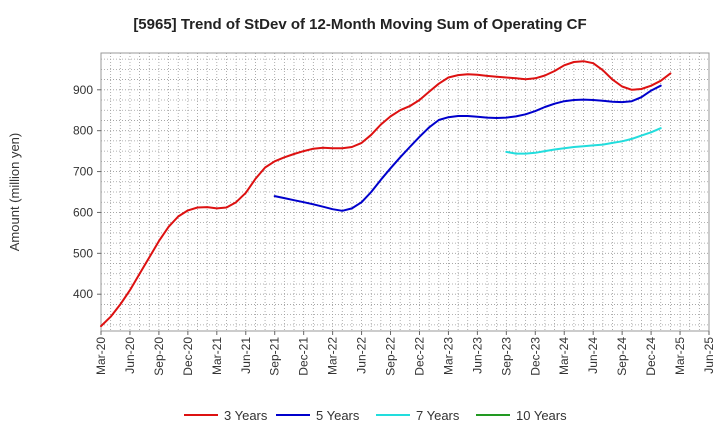 The height and width of the screenshot is (440, 720). Describe the element at coordinates (651, 356) in the screenshot. I see `x-tick-label: Dec-24` at that location.